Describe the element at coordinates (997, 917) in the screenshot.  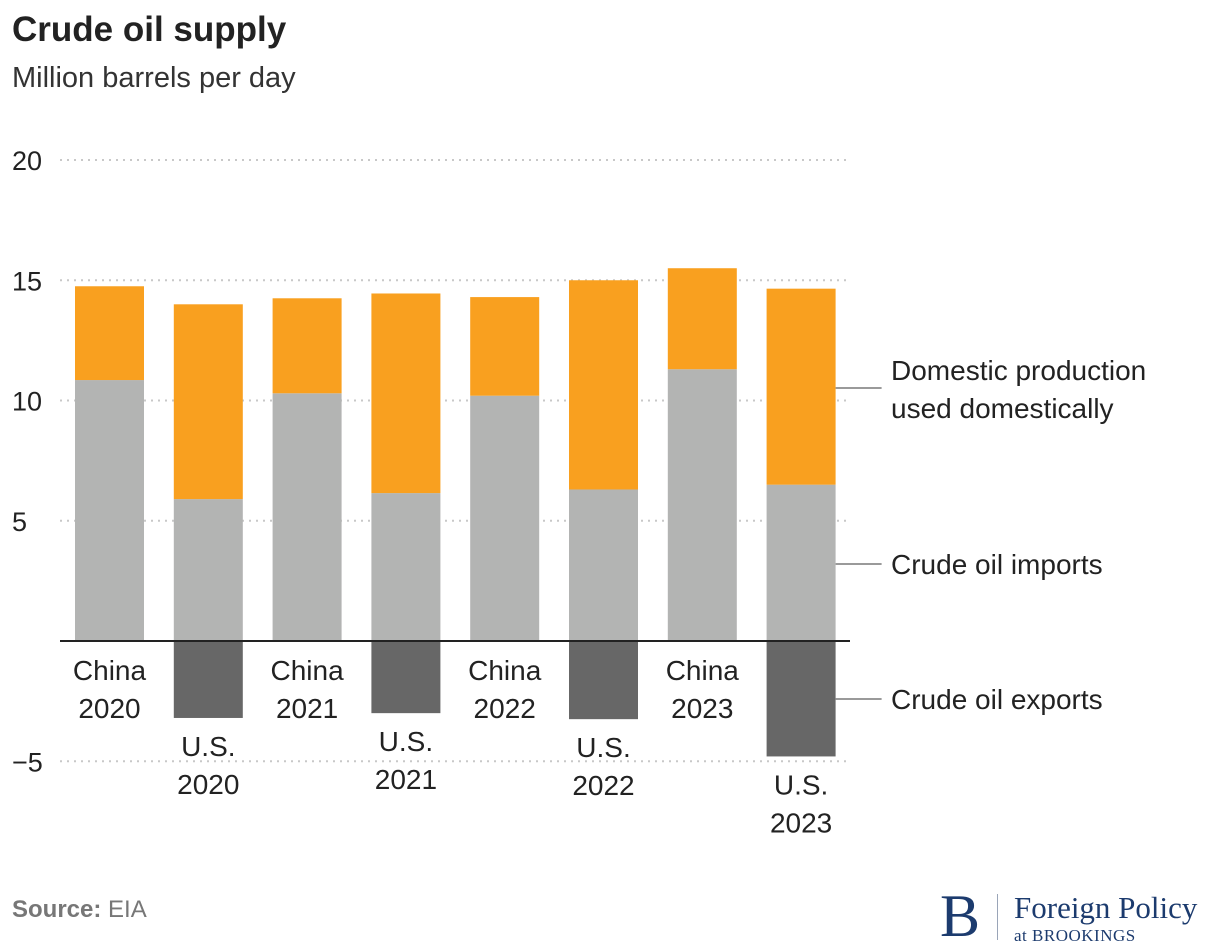
I see `brand-divider` at that location.